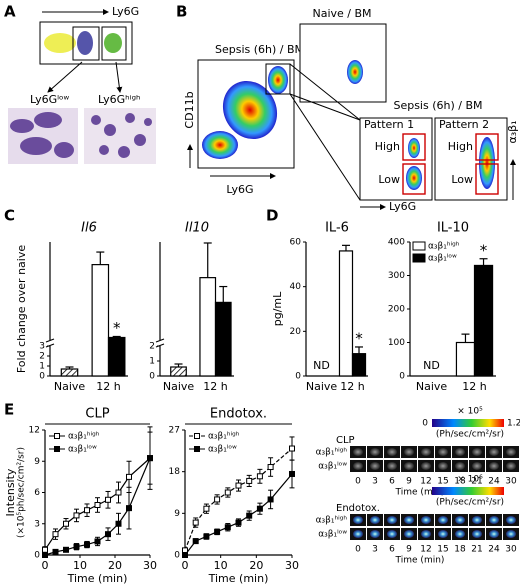  What do you see at coordinates (57, 449) in the screenshot?
I see `legend-marker` at bounding box center [57, 449].